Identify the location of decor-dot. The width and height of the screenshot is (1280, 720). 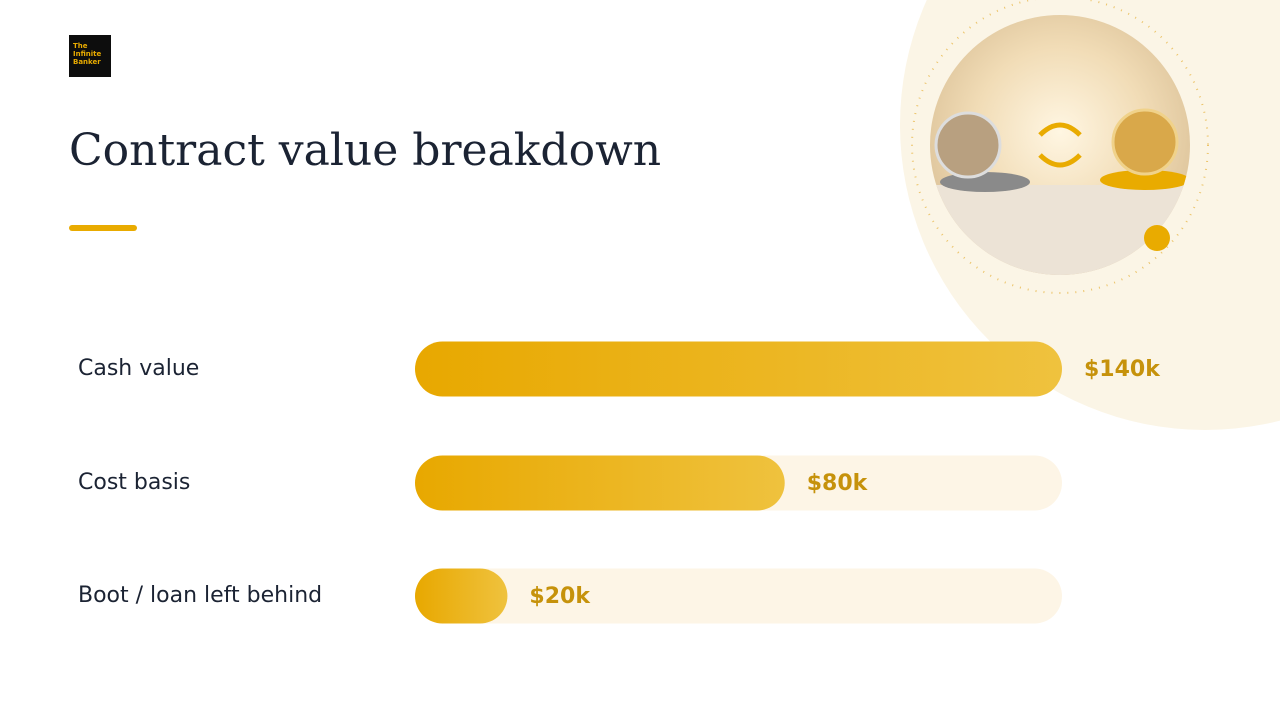
(1157, 238).